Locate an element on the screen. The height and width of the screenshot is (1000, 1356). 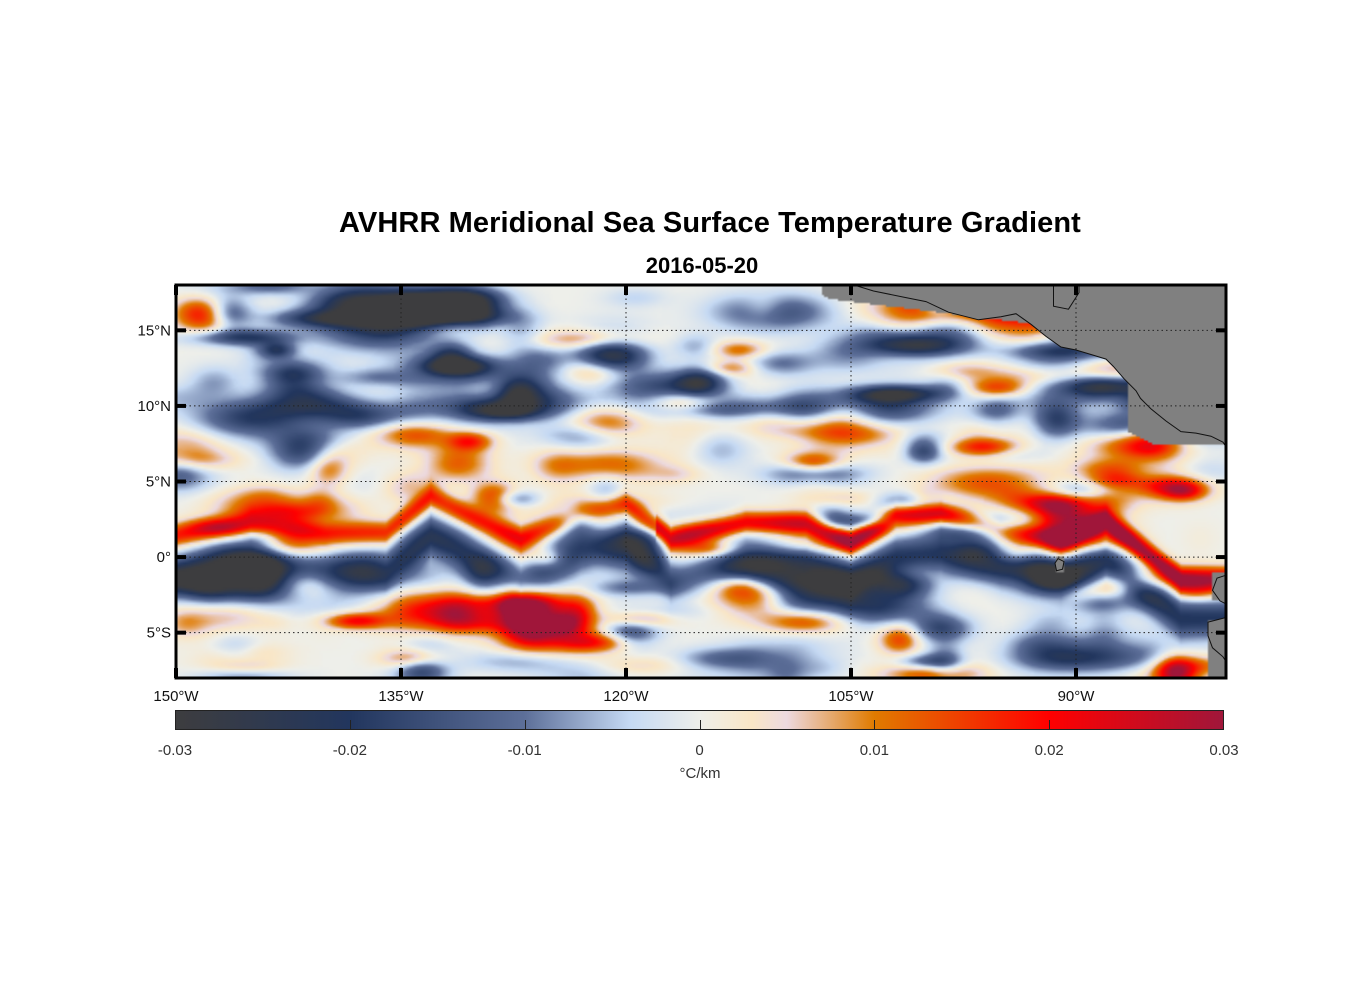
colorbar-tick-label: 0.01 is located at coordinates (874, 750).